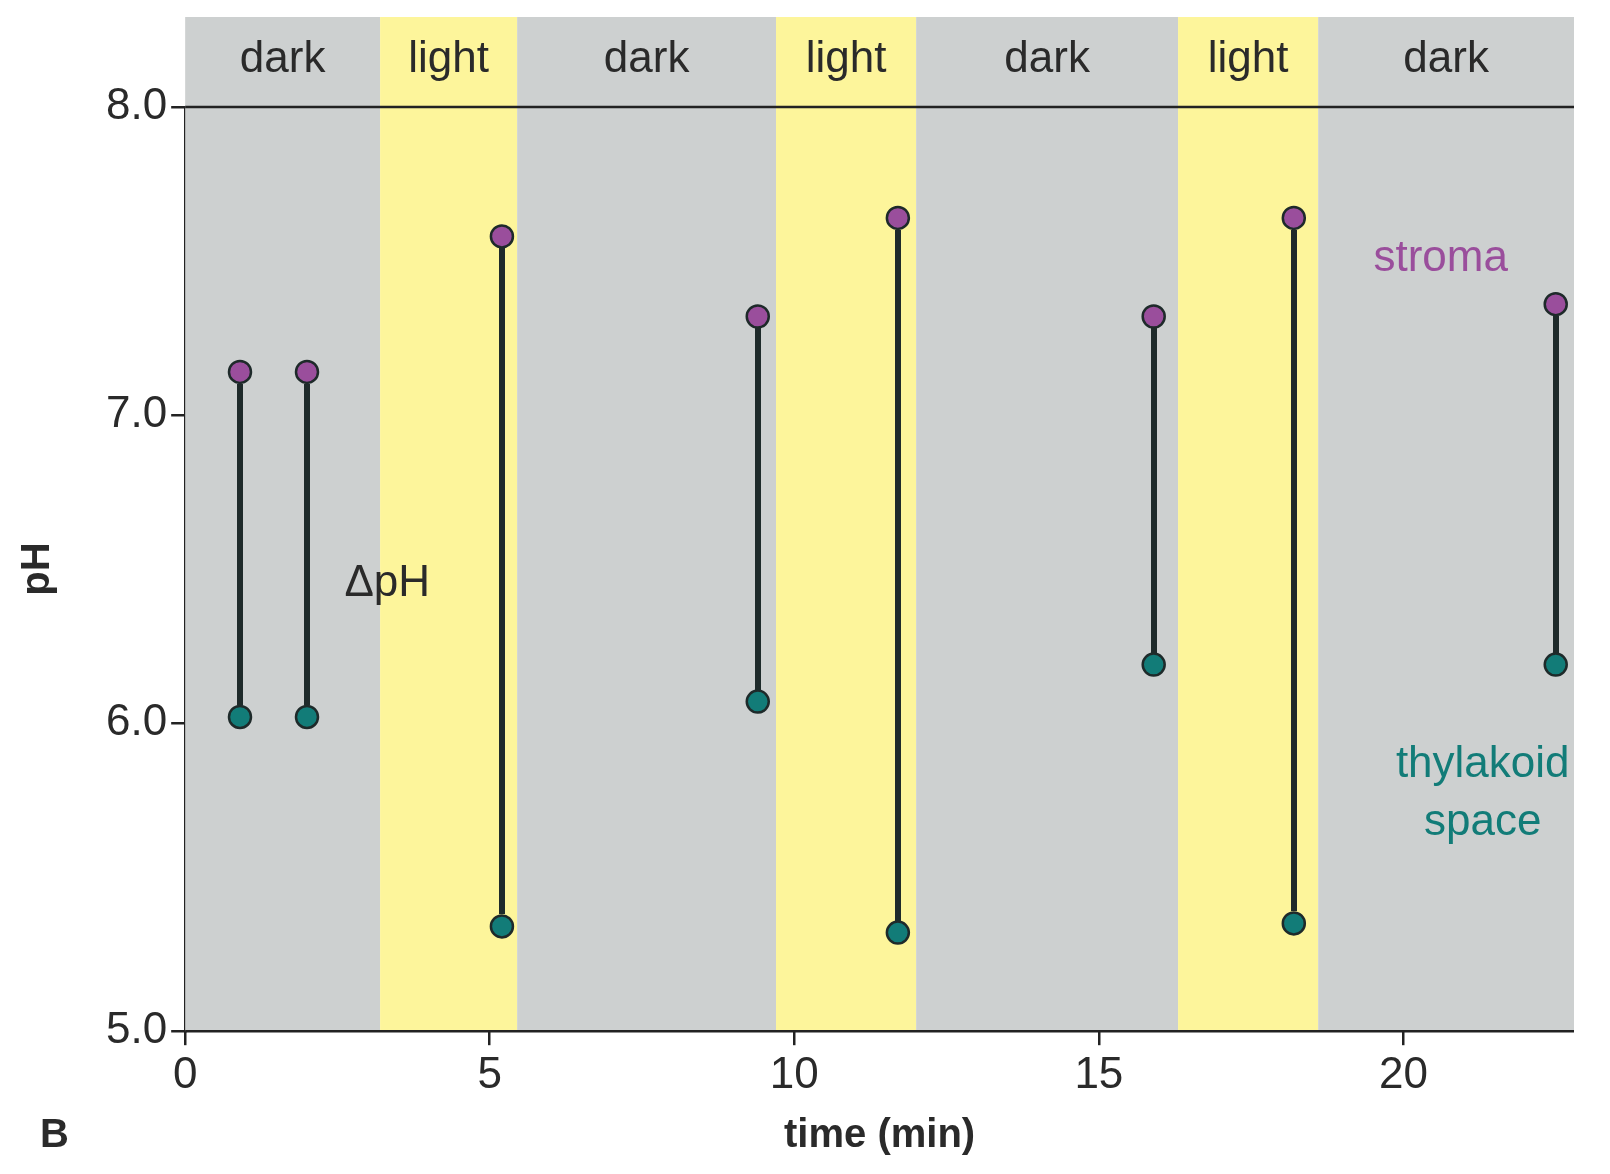 This screenshot has height=1174, width=1610. What do you see at coordinates (489, 1072) in the screenshot?
I see `x-tick-label: 5` at bounding box center [489, 1072].